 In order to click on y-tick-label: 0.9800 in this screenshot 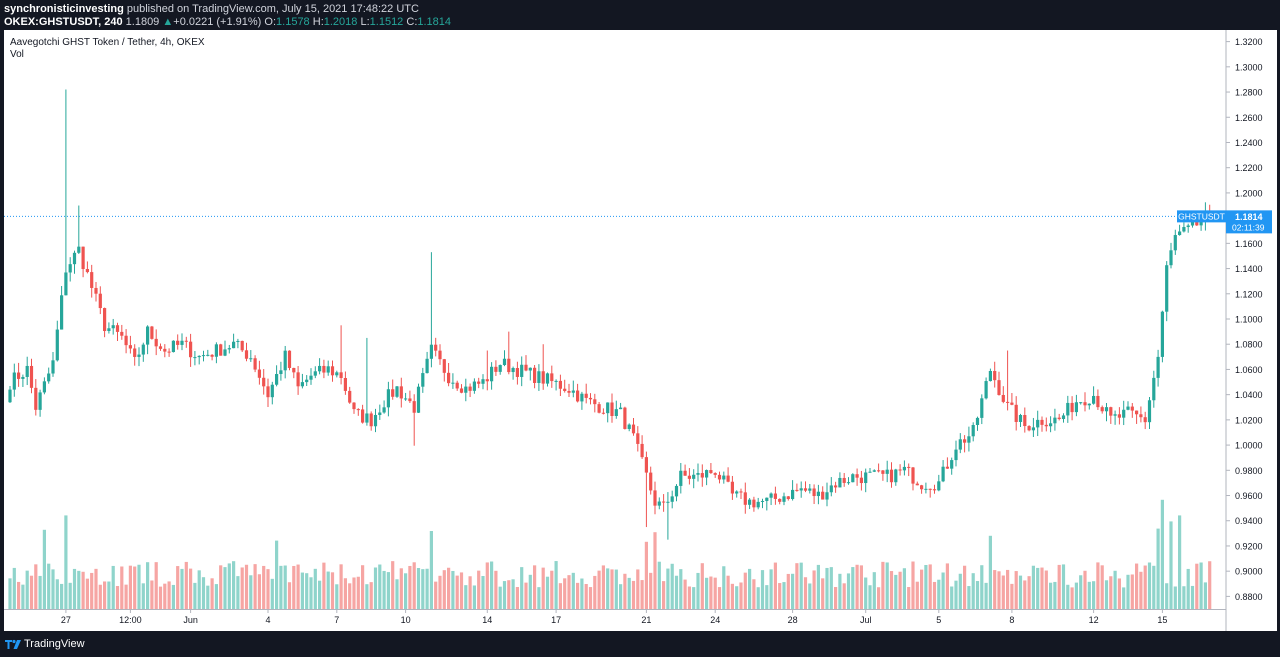, I will do `click(1249, 471)`.